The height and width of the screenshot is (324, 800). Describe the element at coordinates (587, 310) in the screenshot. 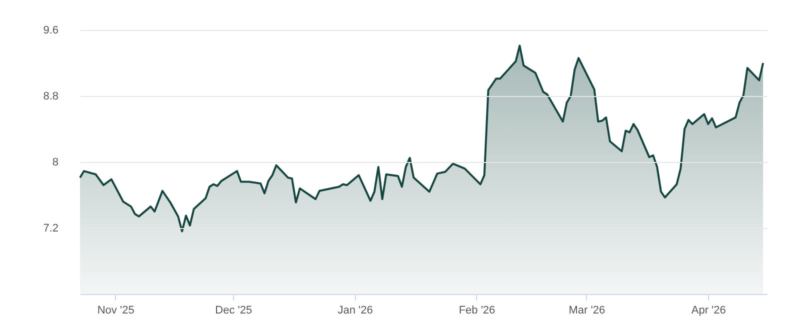

I see `x-tick-label: Mar '26` at that location.